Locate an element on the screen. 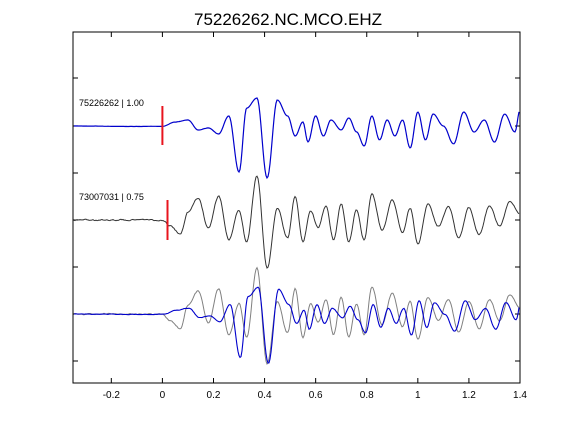 This screenshot has height=432, width=576. x-tick-label-0: -0.2 is located at coordinates (112, 395).